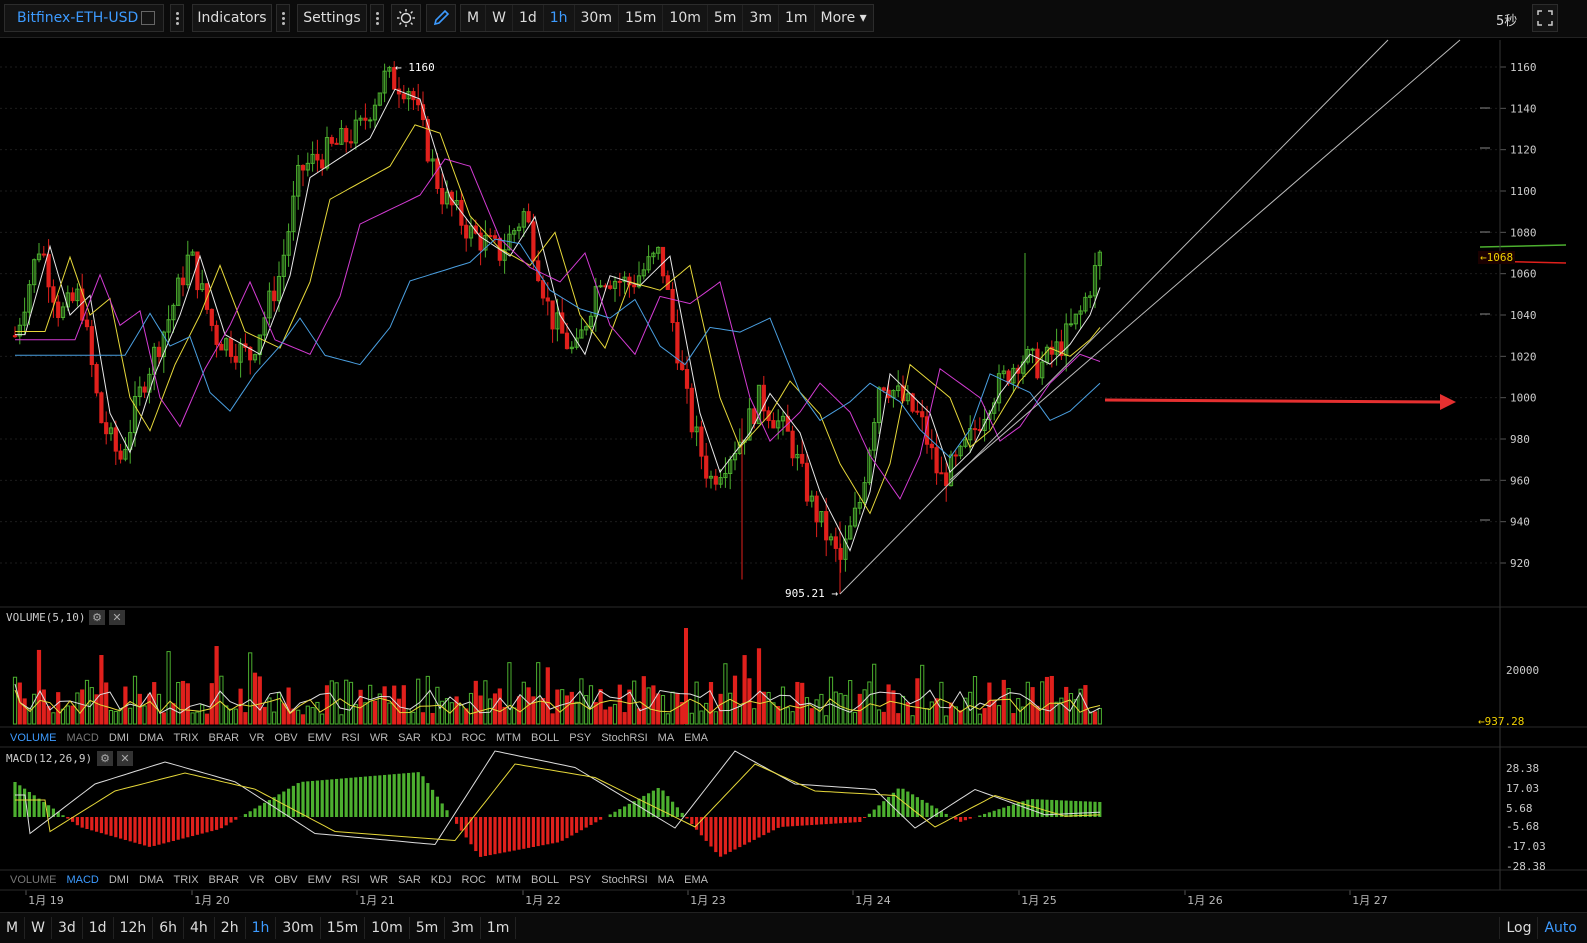 The height and width of the screenshot is (943, 1587). What do you see at coordinates (283, 18) in the screenshot?
I see `indicators-menu-dots` at bounding box center [283, 18].